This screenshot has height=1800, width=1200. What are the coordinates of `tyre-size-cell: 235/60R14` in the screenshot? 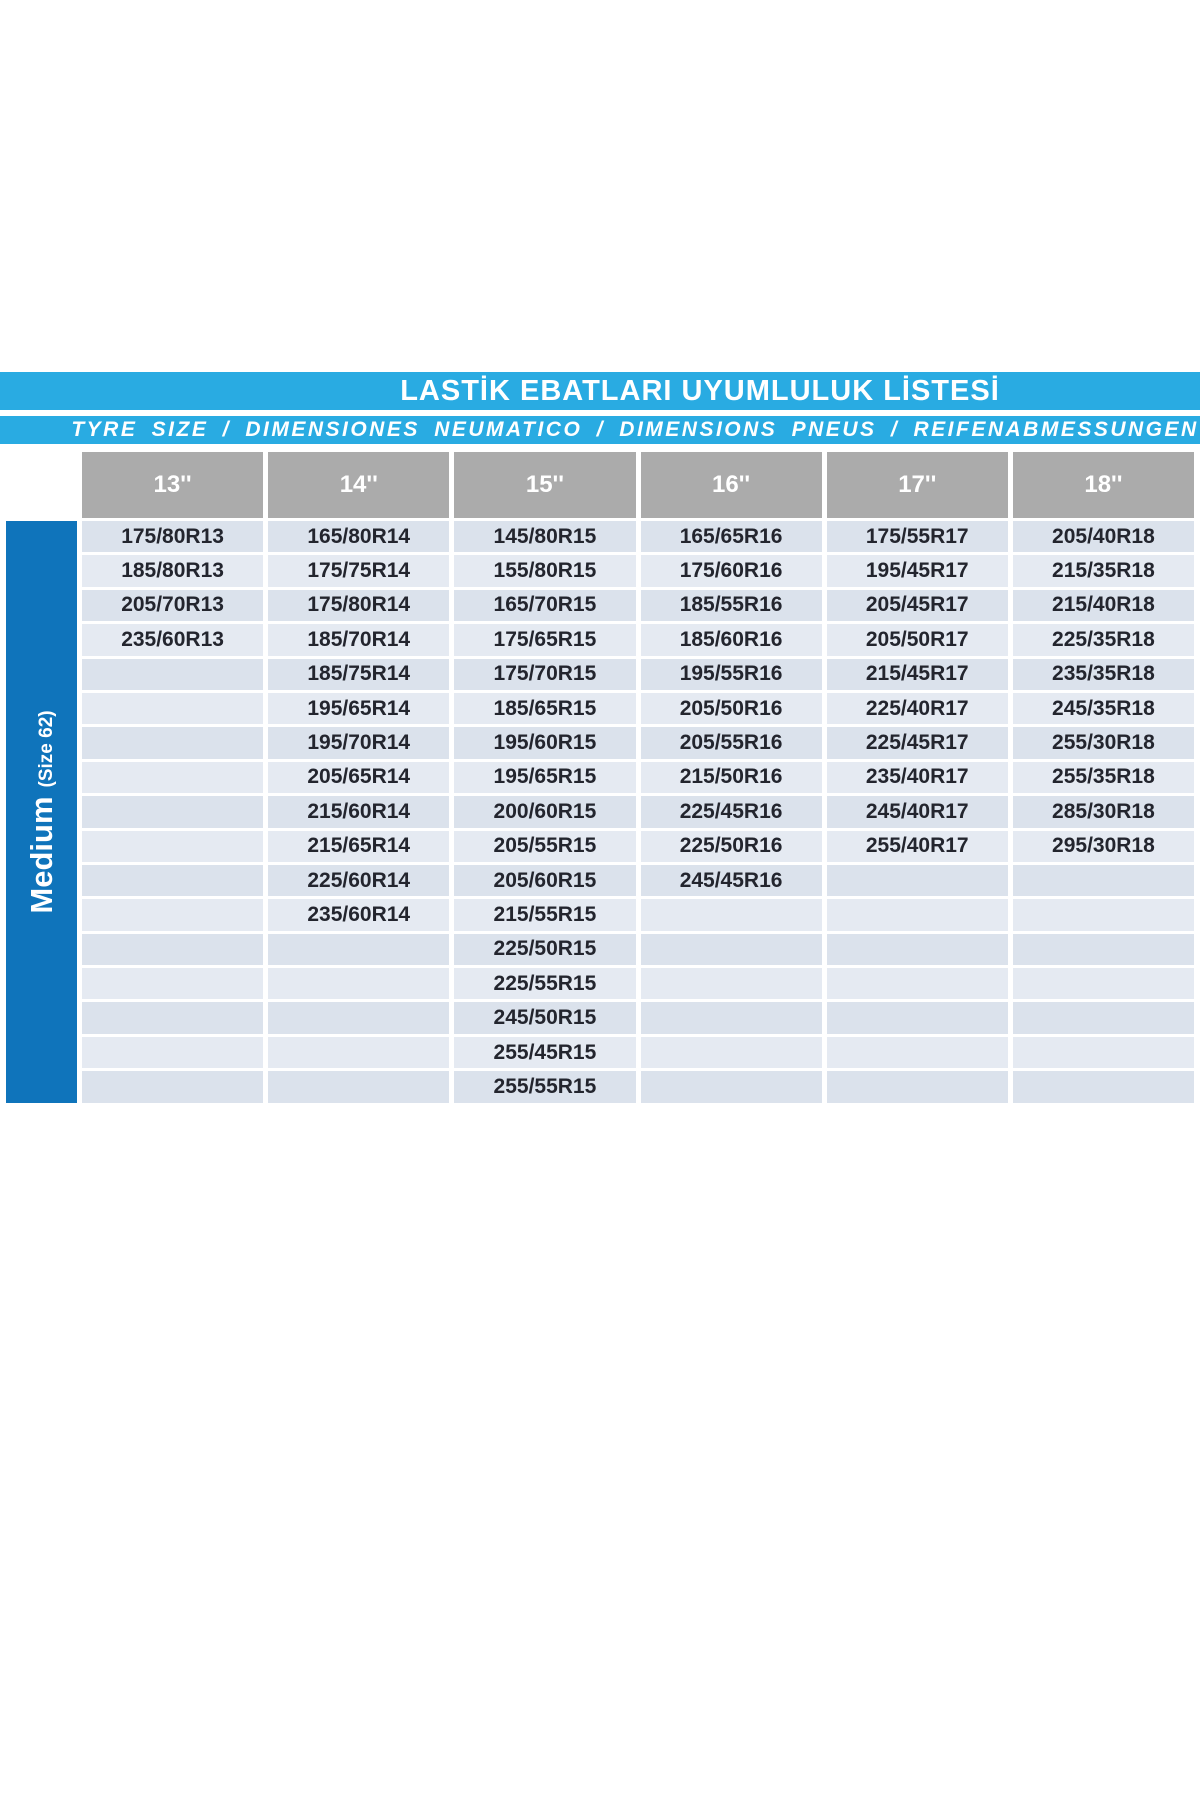 It's located at (359, 915).